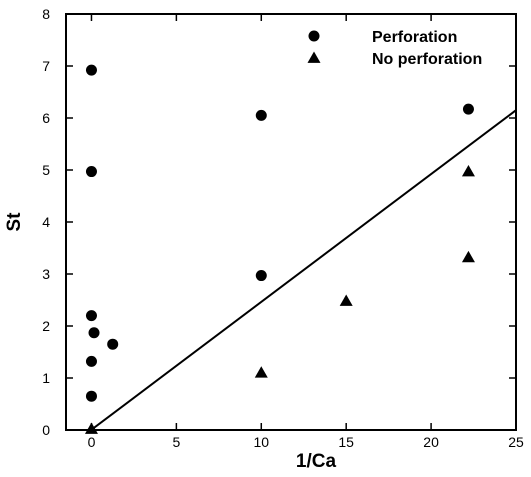 This screenshot has height=477, width=531. What do you see at coordinates (46, 274) in the screenshot?
I see `y-tick-label: 3` at bounding box center [46, 274].